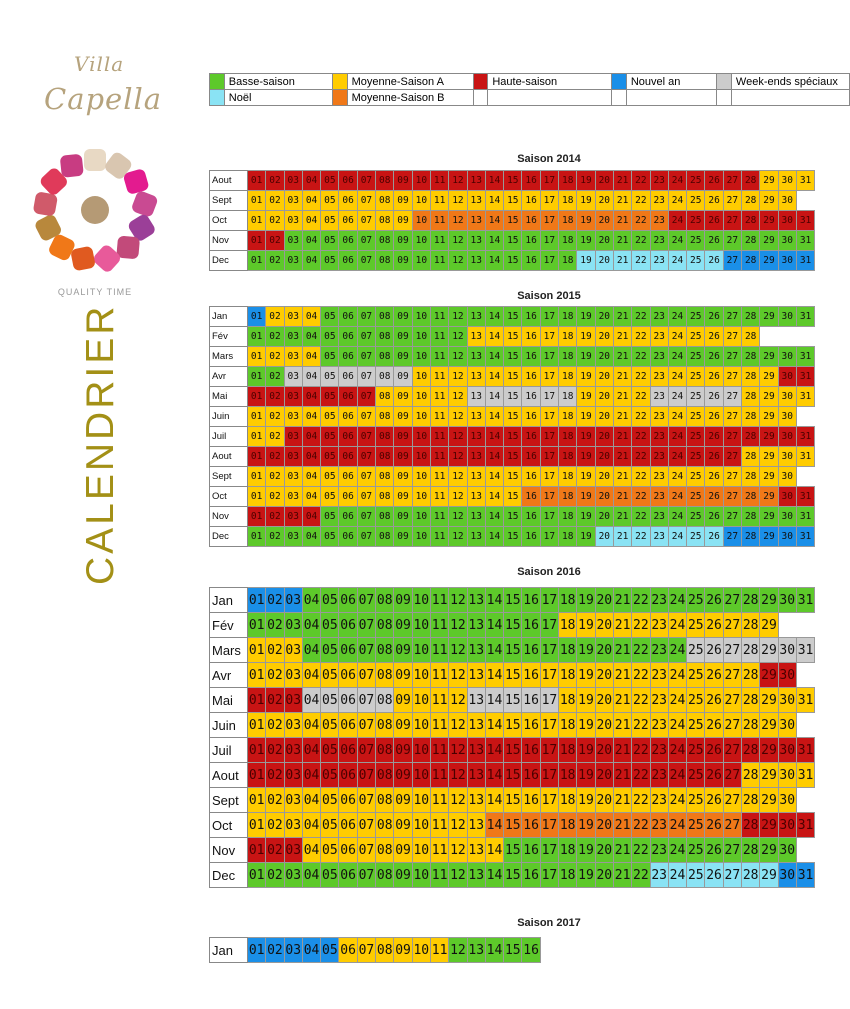 The image size is (850, 1009). Describe the element at coordinates (659, 625) in the screenshot. I see `day-cell: 23` at that location.